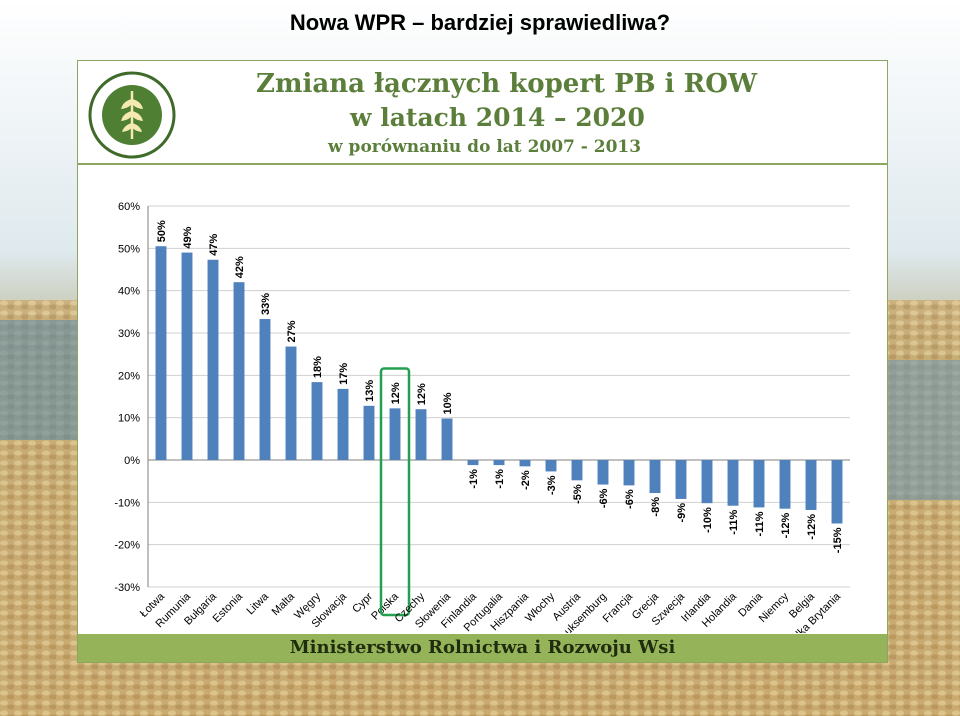 The image size is (960, 716). Describe the element at coordinates (507, 84) in the screenshot. I see `chart-title: Zmiana łącznych kopert PB i ROW` at that location.